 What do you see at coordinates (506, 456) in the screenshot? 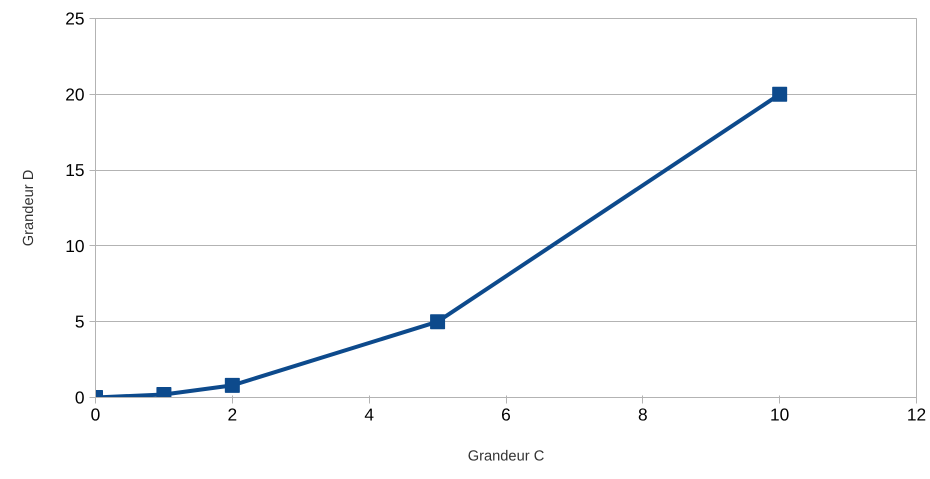
I see `x-axis-title: Grandeur C` at bounding box center [506, 456].